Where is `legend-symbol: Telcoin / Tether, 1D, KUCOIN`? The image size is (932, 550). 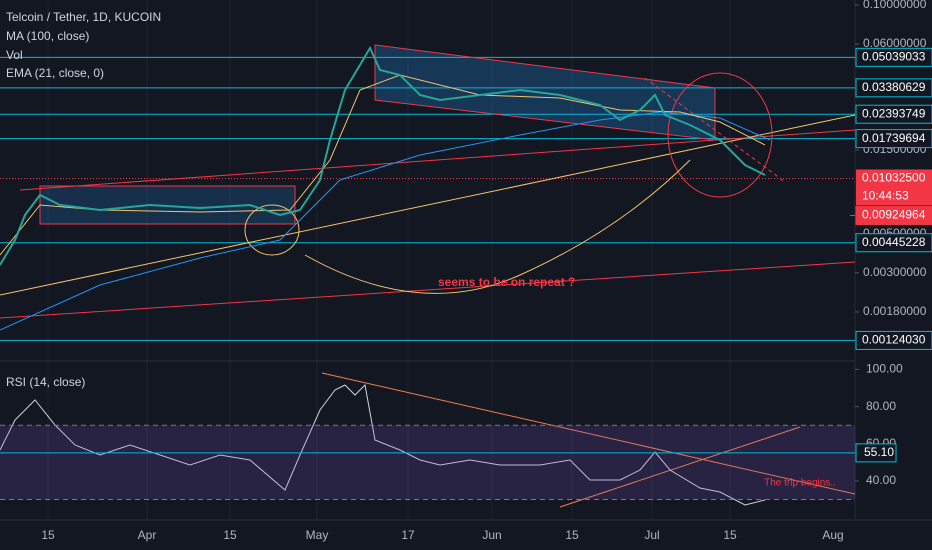
legend-symbol: Telcoin / Tether, 1D, KUCOIN is located at coordinates (83, 17).